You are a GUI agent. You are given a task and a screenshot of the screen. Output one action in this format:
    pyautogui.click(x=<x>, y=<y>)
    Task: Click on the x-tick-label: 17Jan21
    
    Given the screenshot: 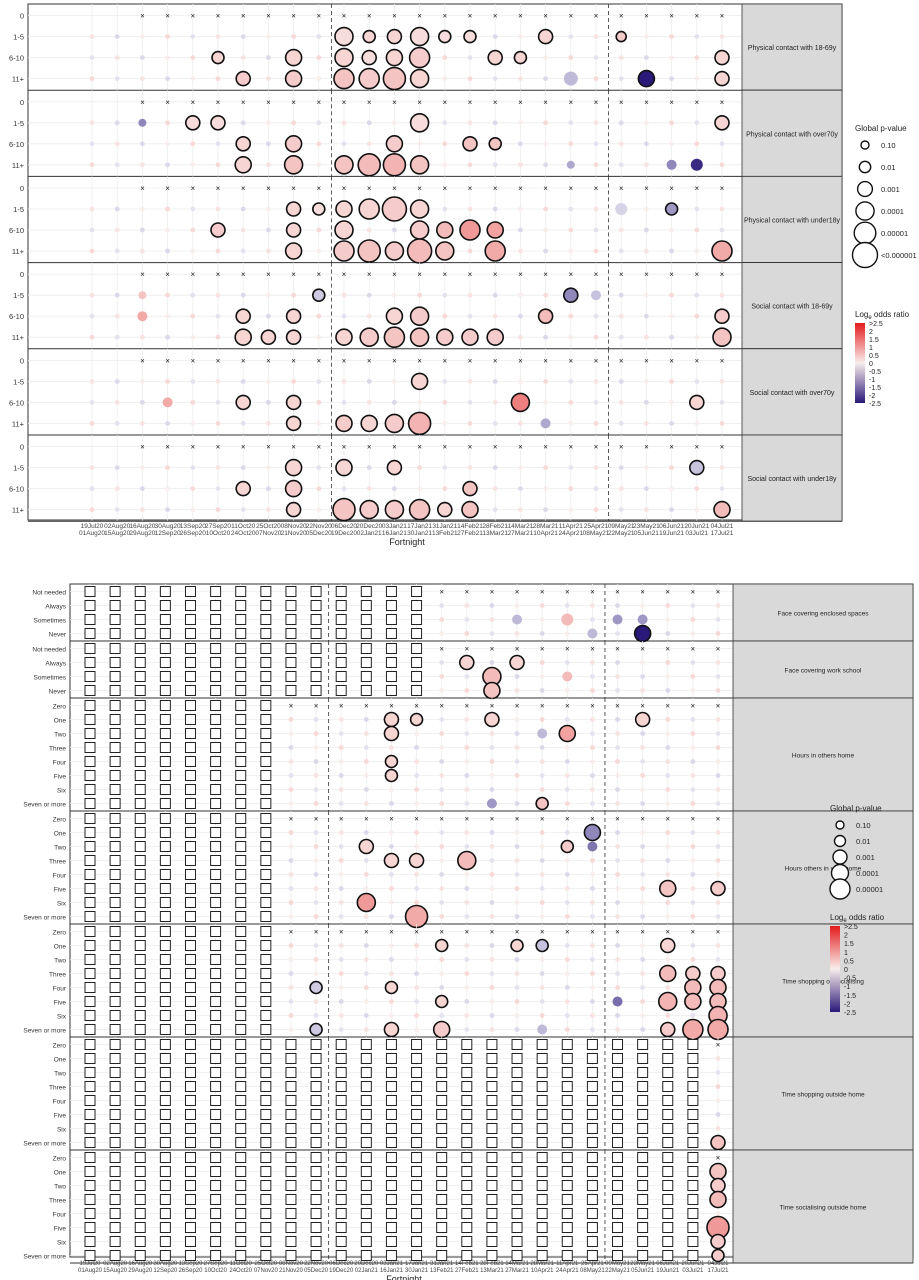 What is the action you would take?
    pyautogui.click(x=417, y=1264)
    